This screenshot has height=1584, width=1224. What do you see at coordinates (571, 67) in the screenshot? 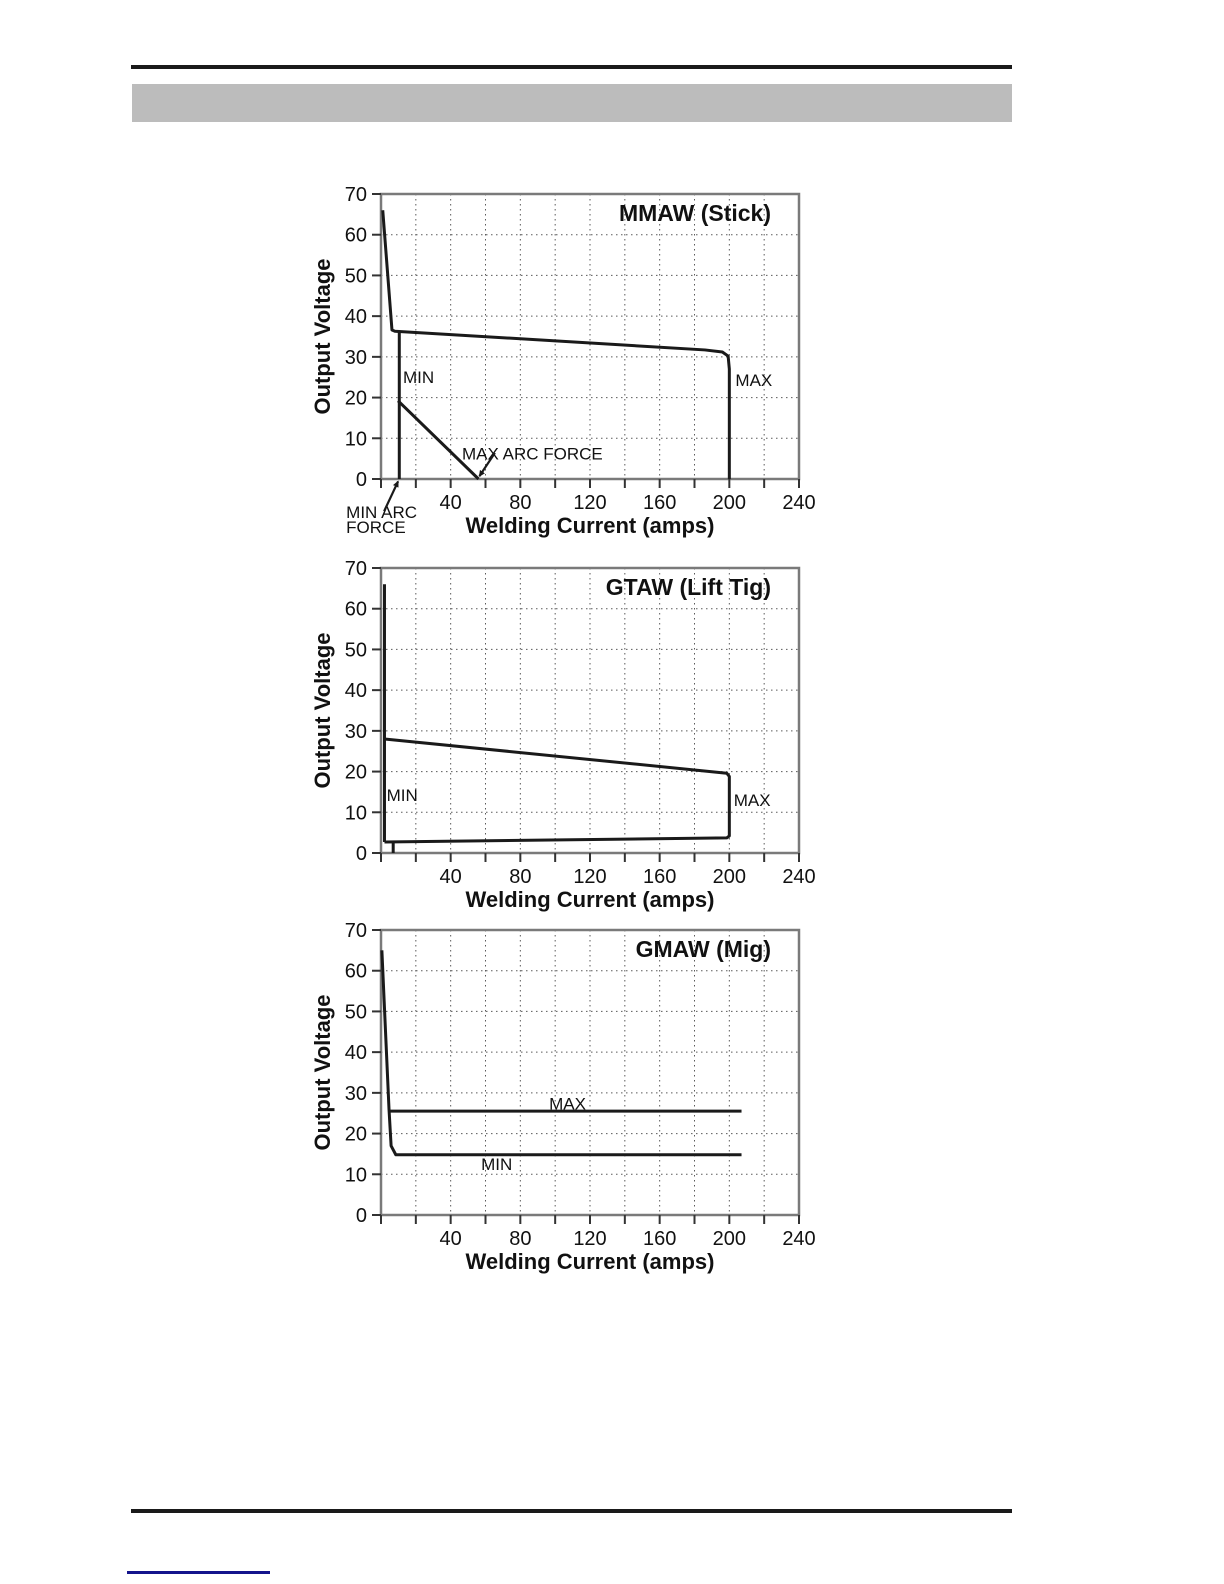
I see `header-rule` at bounding box center [571, 67].